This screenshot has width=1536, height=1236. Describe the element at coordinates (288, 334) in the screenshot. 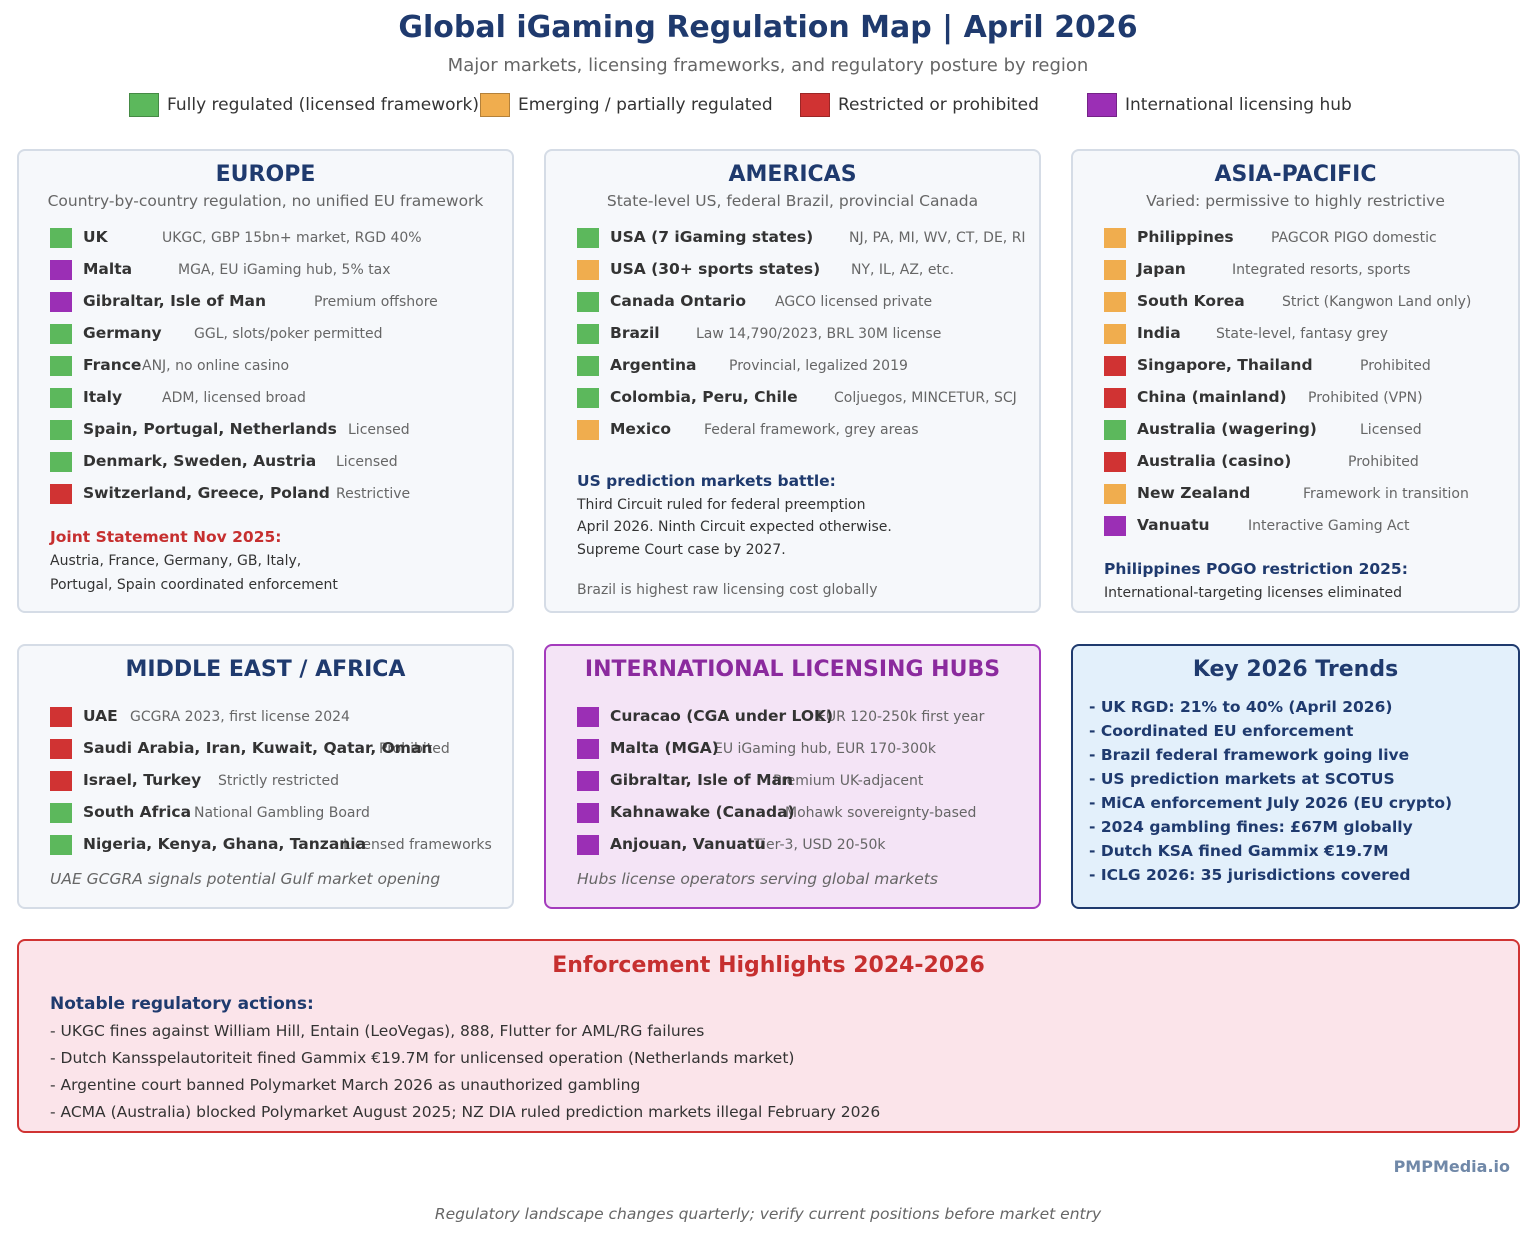

I see `jurisdiction-detail: GGL, slots/poker permitted` at that location.